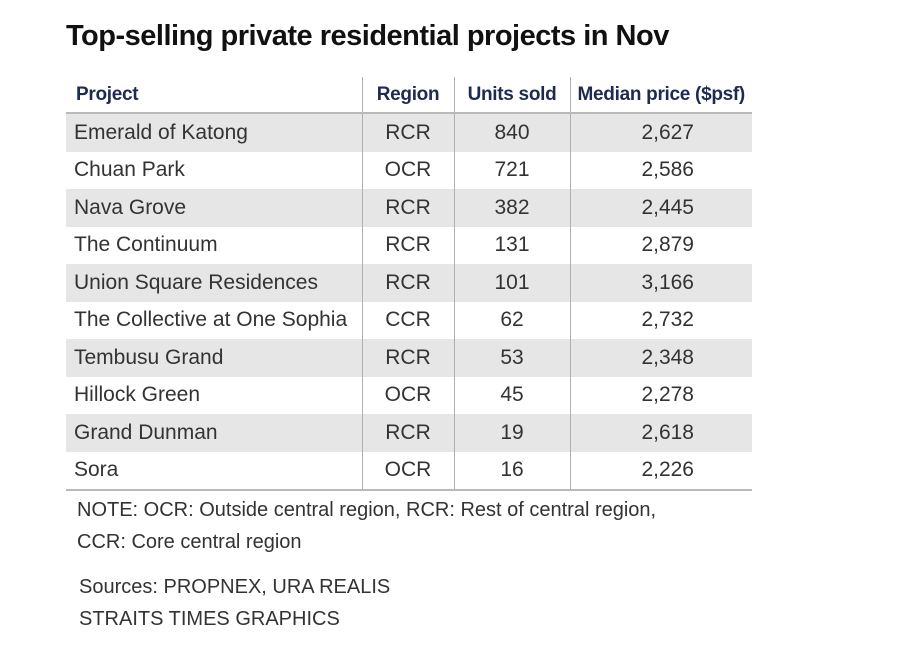  What do you see at coordinates (214, 358) in the screenshot?
I see `cell-project: Tembusu Grand` at bounding box center [214, 358].